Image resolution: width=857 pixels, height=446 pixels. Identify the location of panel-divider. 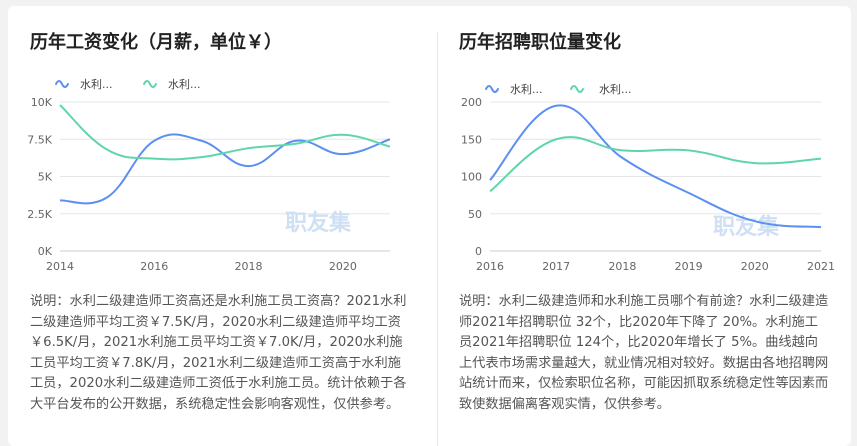
(437, 239).